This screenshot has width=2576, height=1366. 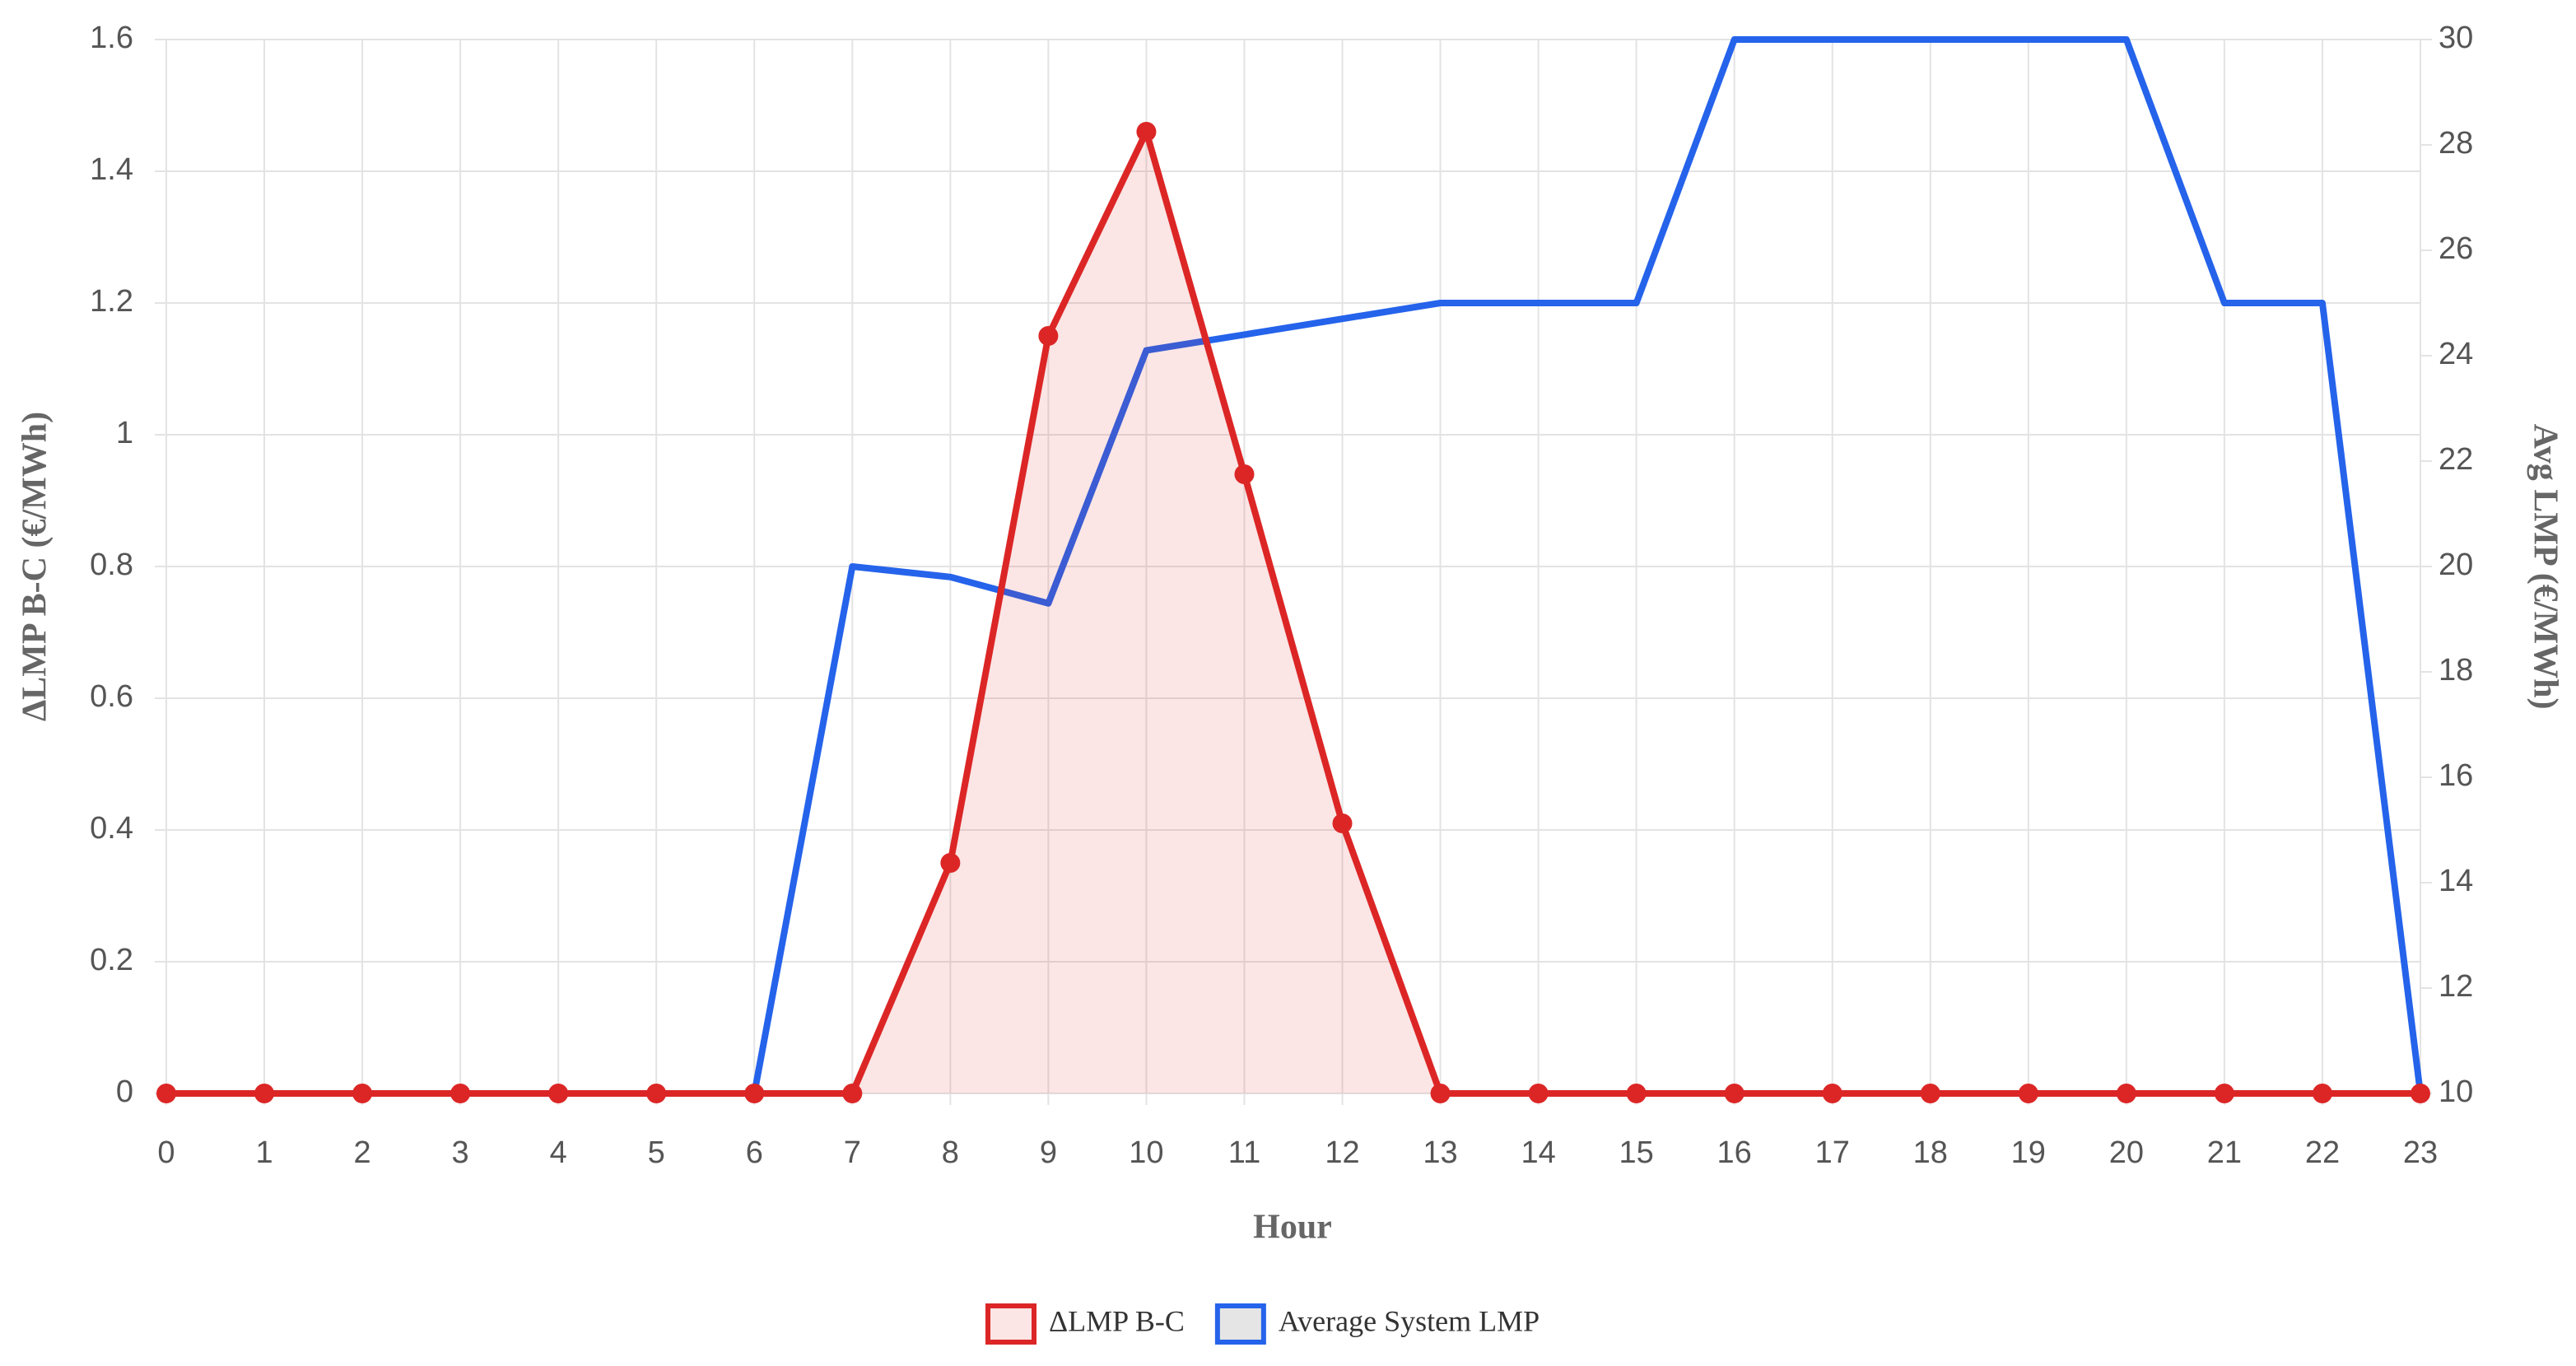 I want to click on x-tick-label: 10, so click(x=1146, y=1152).